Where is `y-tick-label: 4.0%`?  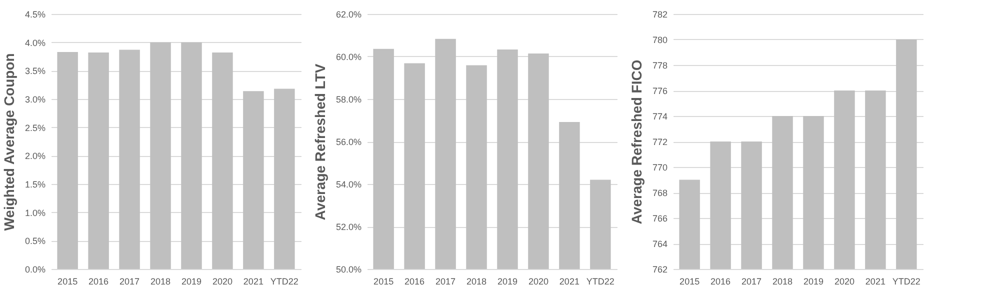
y-tick-label: 4.0% is located at coordinates (35, 43).